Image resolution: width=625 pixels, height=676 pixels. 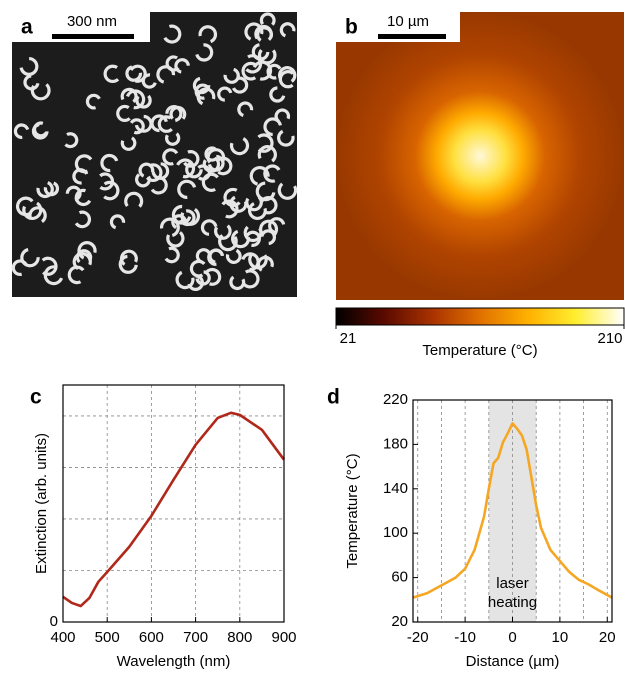 I want to click on y-tick-label: 180, so click(x=395, y=443).